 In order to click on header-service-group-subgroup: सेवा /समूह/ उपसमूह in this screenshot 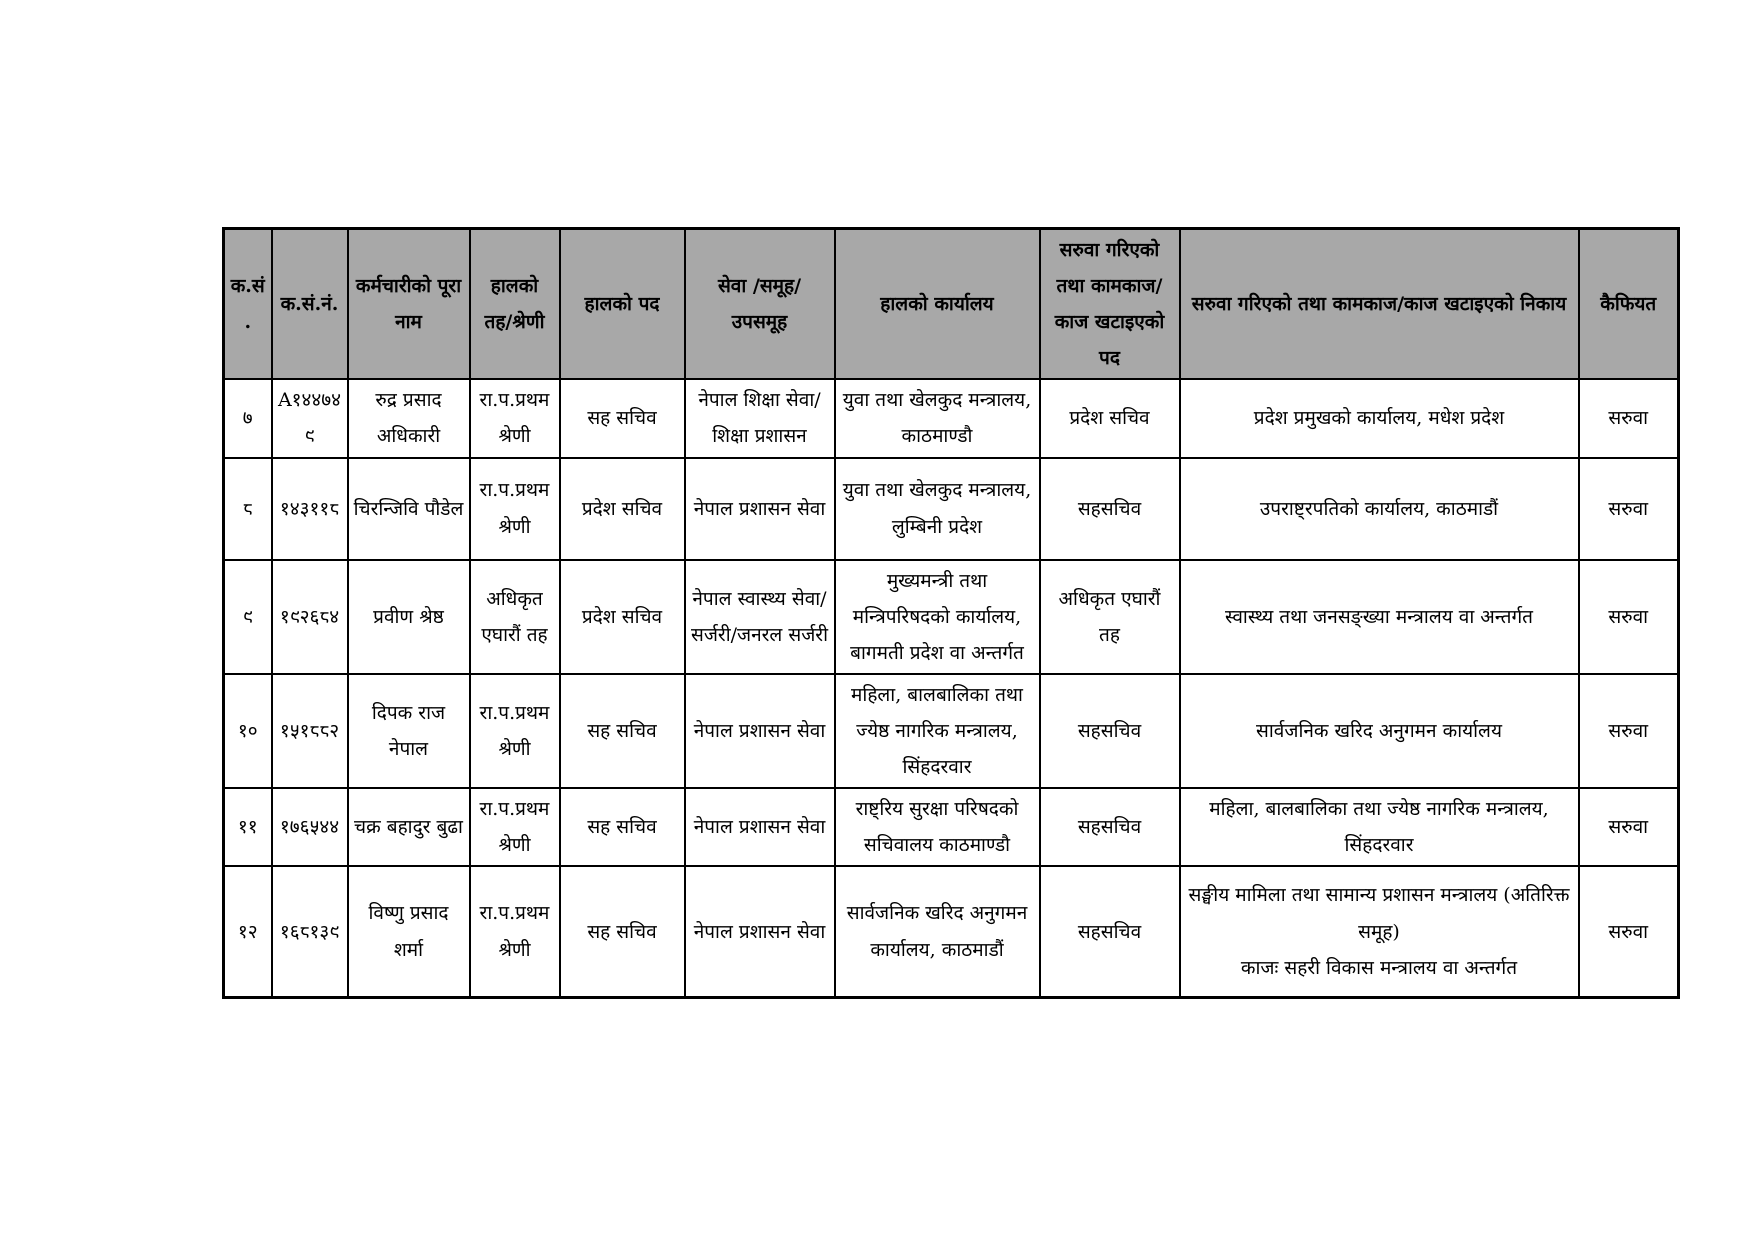, I will do `click(759, 304)`.